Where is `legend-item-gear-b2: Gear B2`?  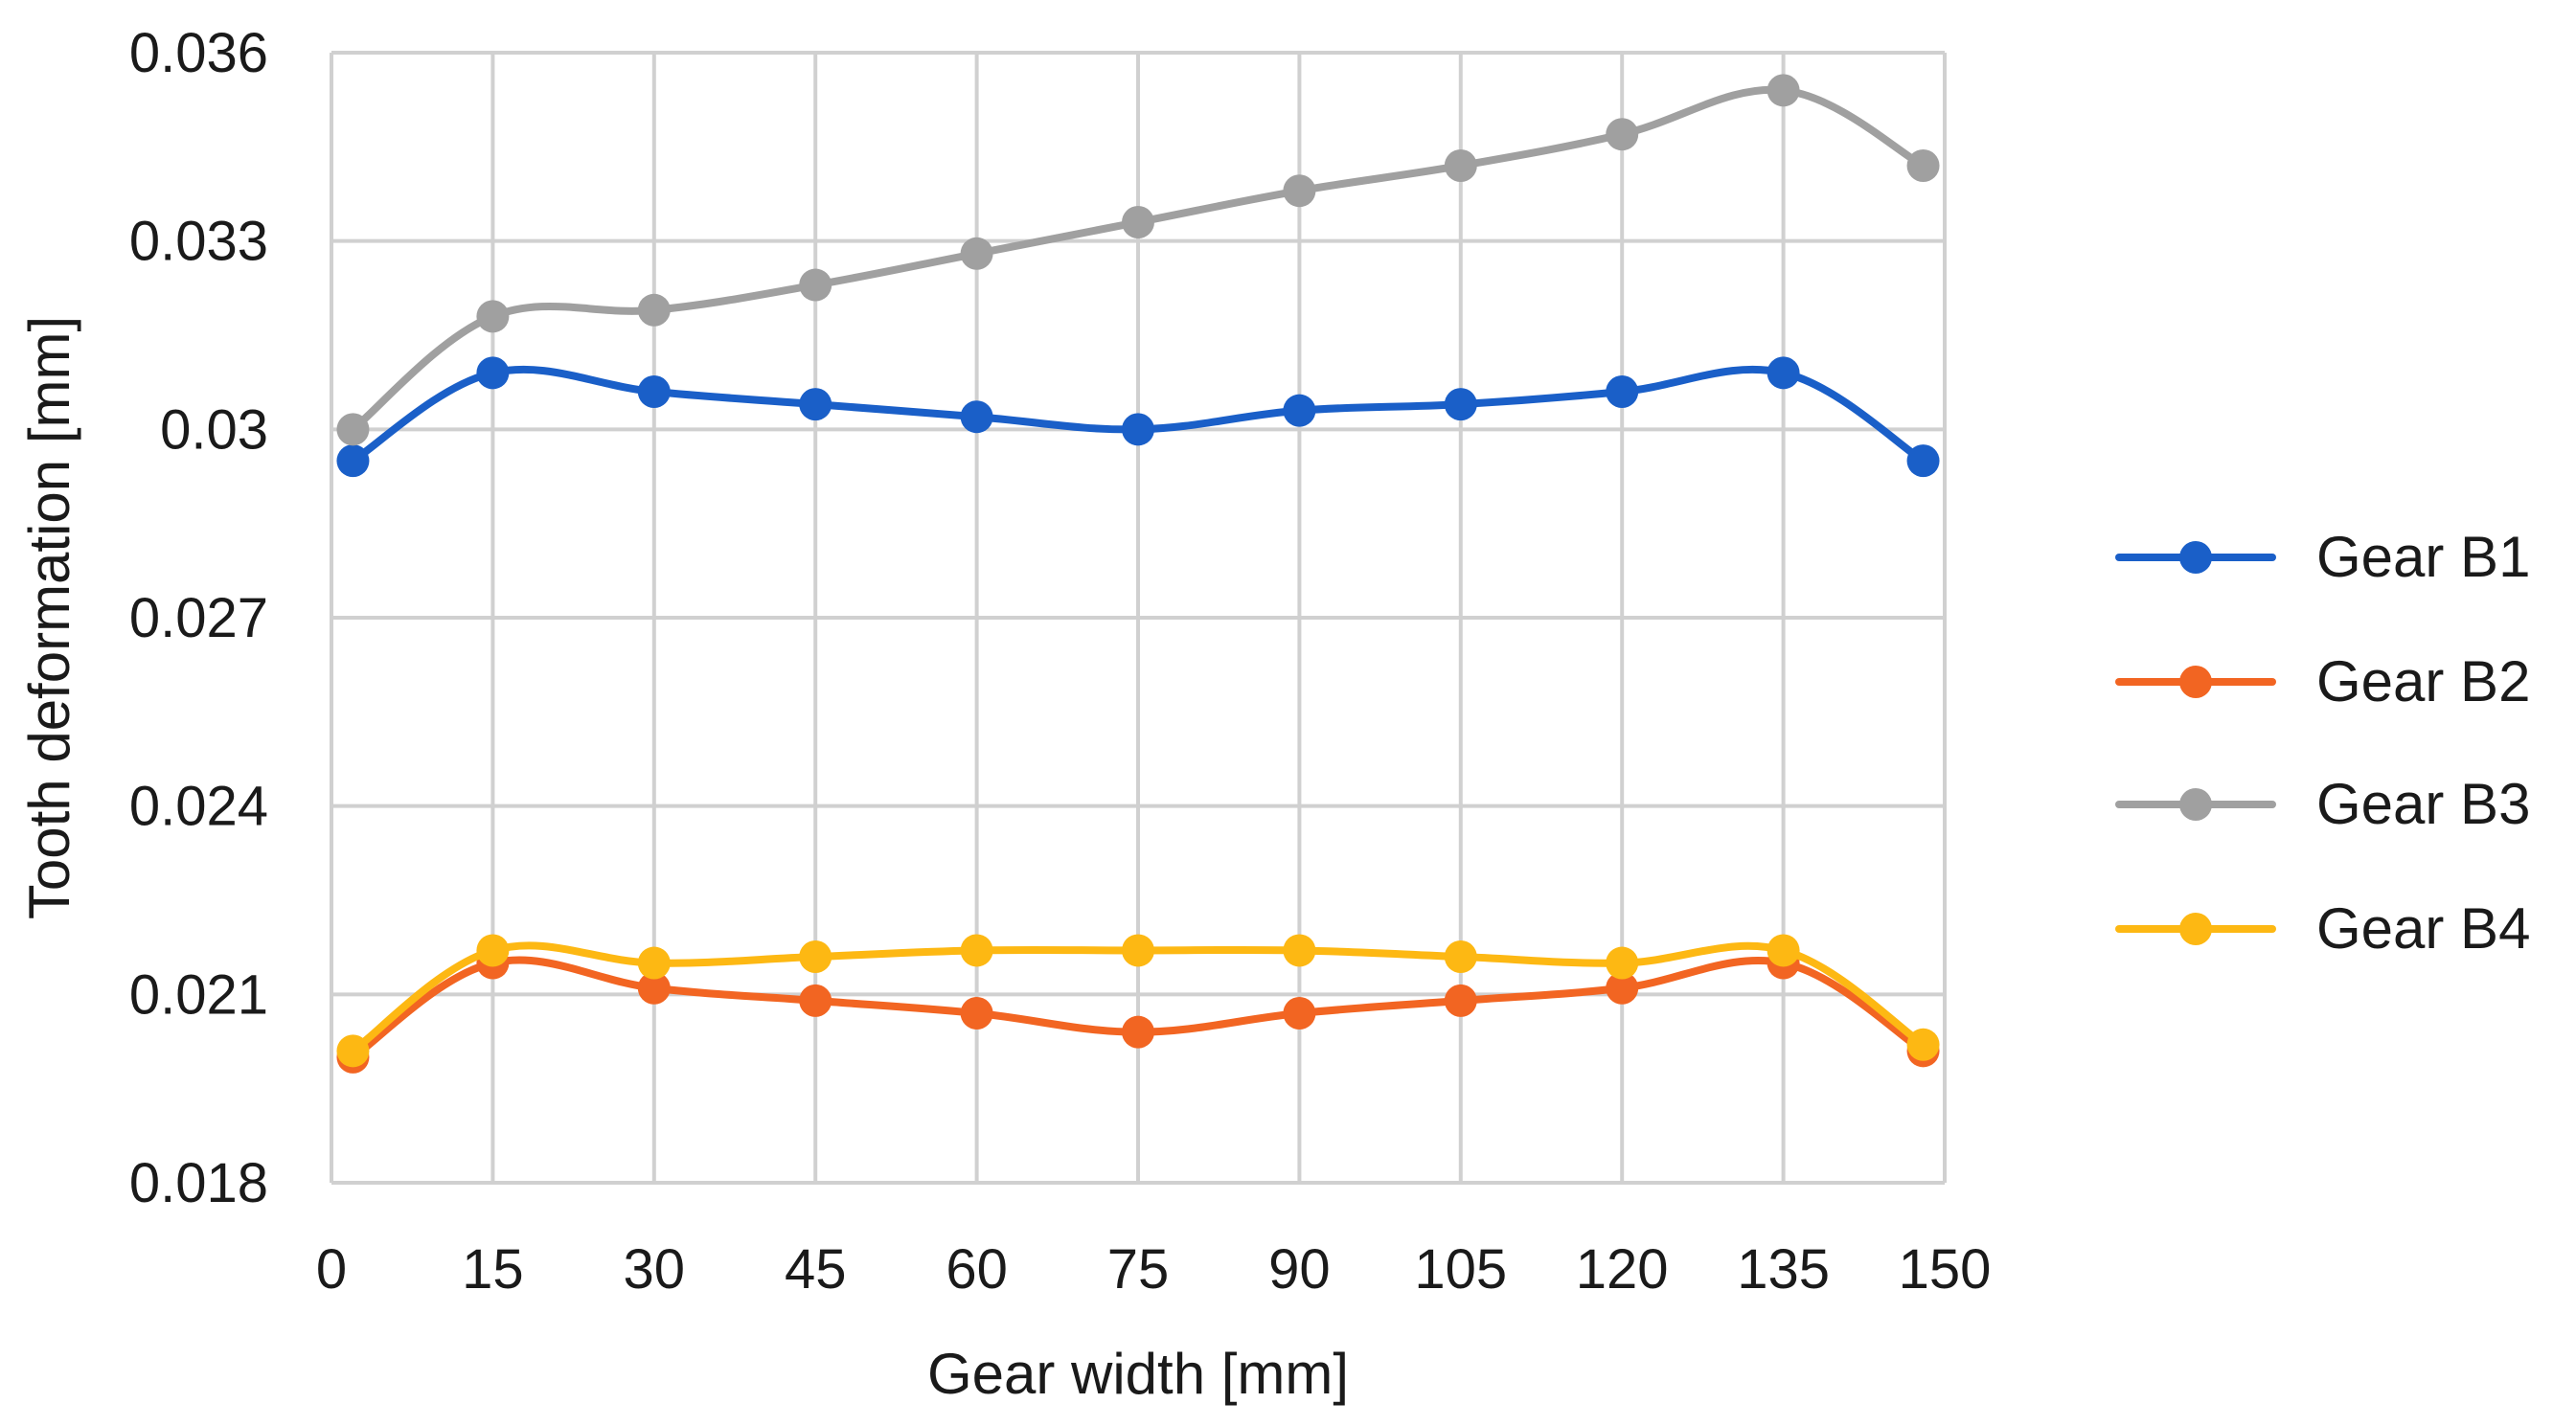 legend-item-gear-b2: Gear B2 is located at coordinates (2323, 681).